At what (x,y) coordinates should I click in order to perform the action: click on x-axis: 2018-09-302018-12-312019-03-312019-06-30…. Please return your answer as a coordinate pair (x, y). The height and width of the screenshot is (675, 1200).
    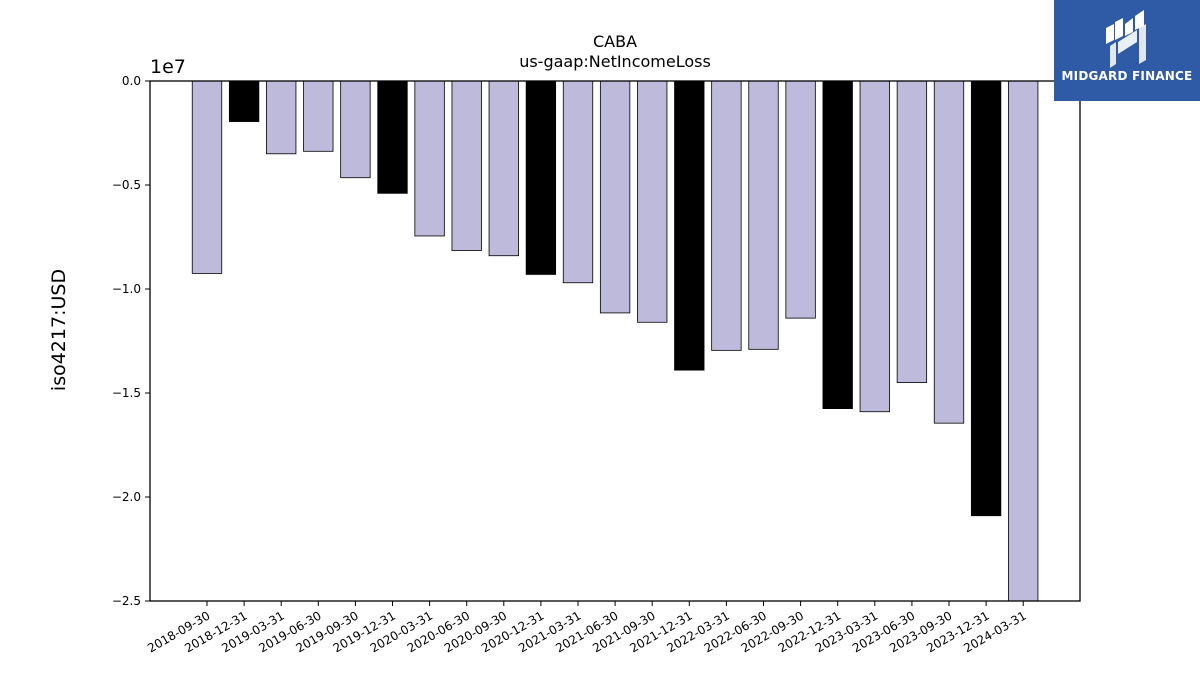
    Looking at the image, I should click on (587, 628).